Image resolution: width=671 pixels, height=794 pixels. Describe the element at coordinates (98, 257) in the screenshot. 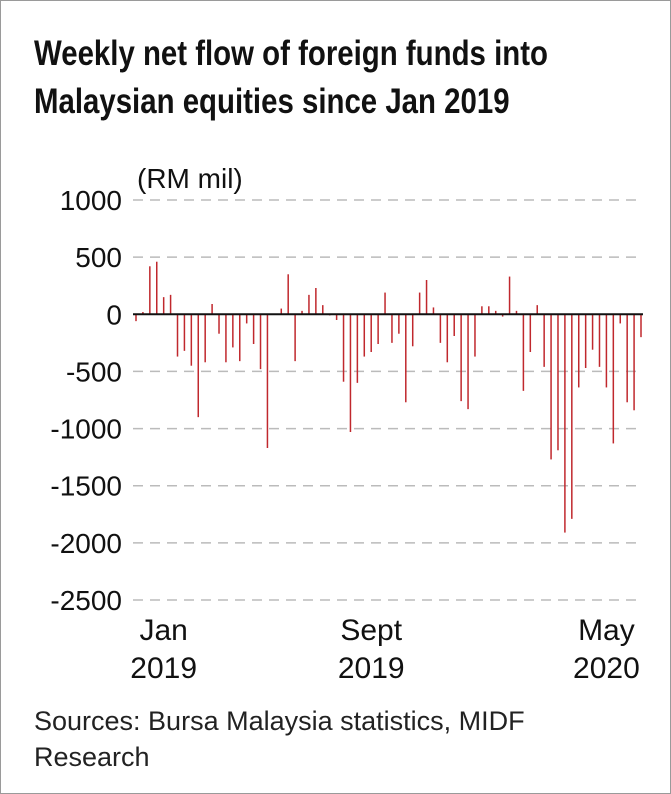

I see `y-tick-label: 500` at that location.